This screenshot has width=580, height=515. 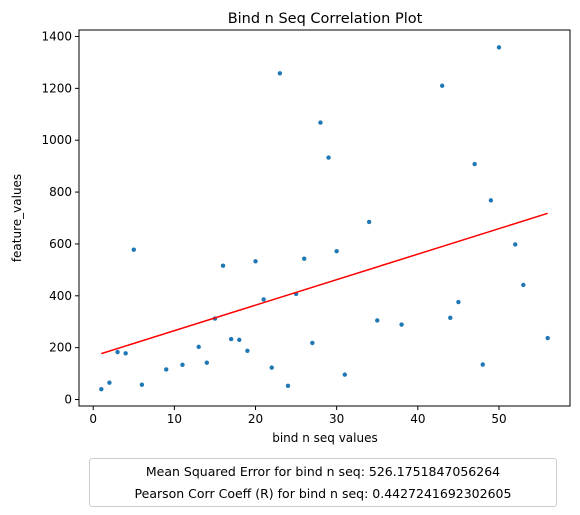 I want to click on x-tick-label: 10, so click(x=174, y=419).